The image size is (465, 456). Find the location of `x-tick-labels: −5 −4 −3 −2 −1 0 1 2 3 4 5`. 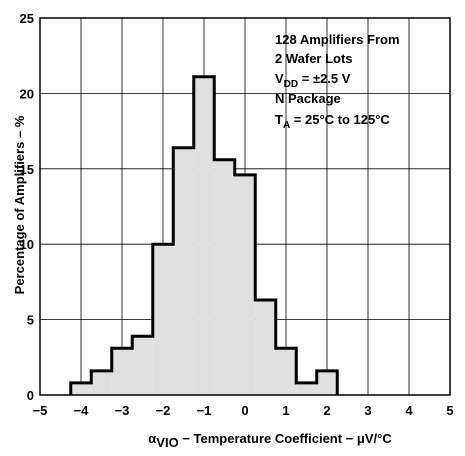

x-tick-labels: −5 −4 −3 −2 −1 0 1 2 3 4 5 is located at coordinates (243, 410).